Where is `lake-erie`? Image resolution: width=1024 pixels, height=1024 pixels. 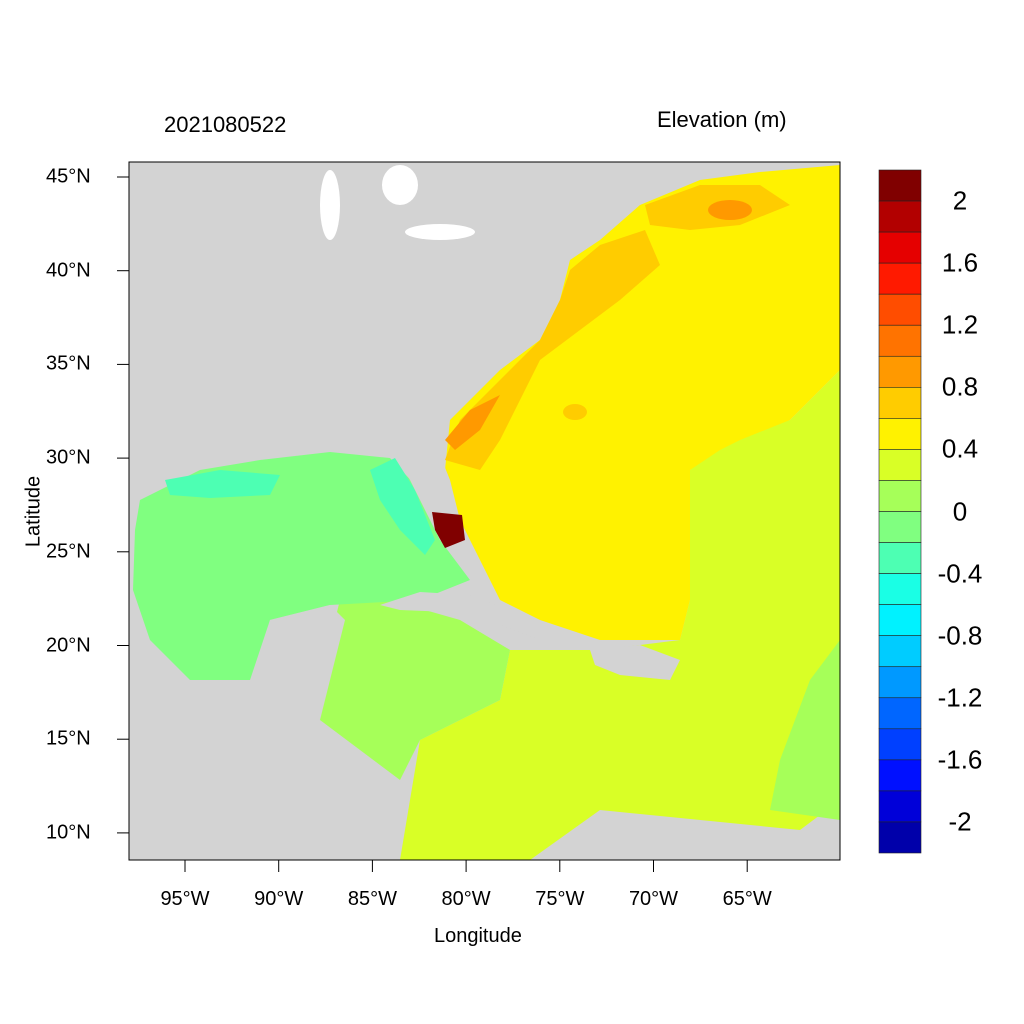
lake-erie is located at coordinates (440, 232).